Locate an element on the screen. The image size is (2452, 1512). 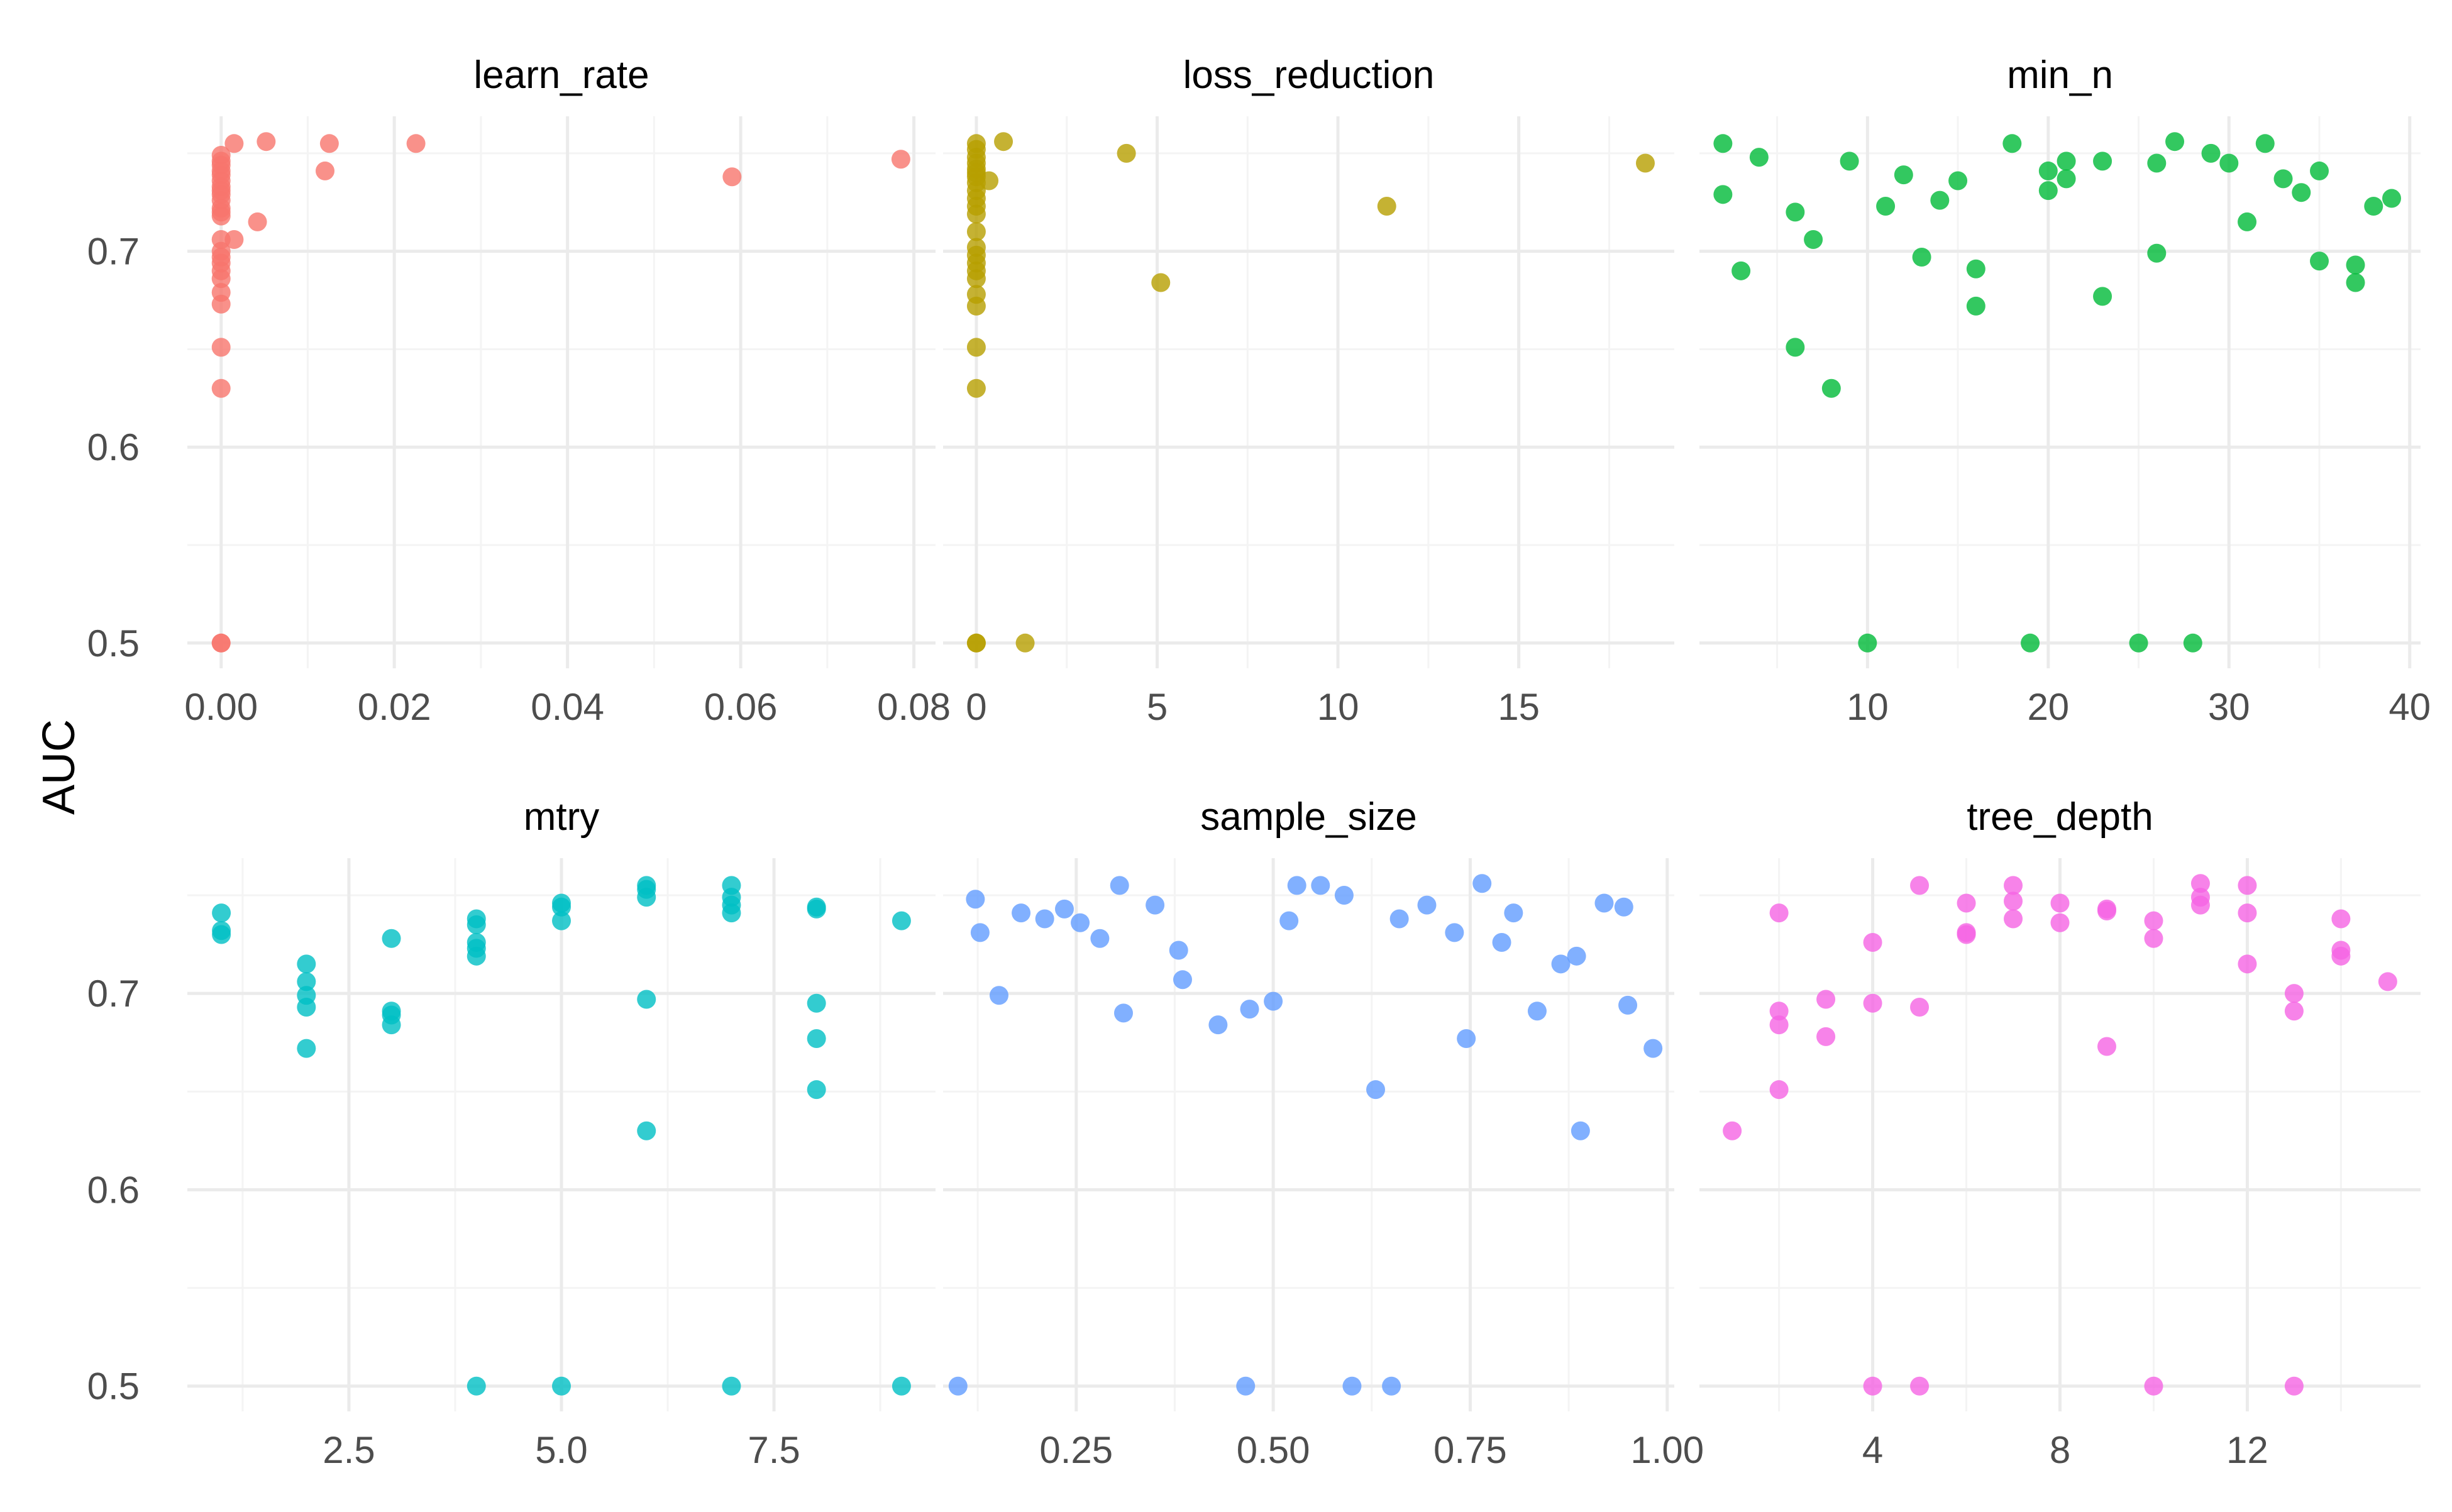
facet-panel-tree-depth: tree_depth 4 8 12 is located at coordinates (2060, 1133).